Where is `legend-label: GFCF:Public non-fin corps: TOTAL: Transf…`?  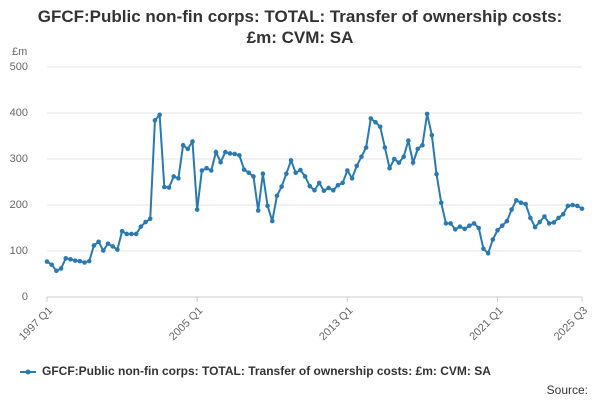 legend-label: GFCF:Public non-fin corps: TOTAL: Transf… is located at coordinates (266, 371).